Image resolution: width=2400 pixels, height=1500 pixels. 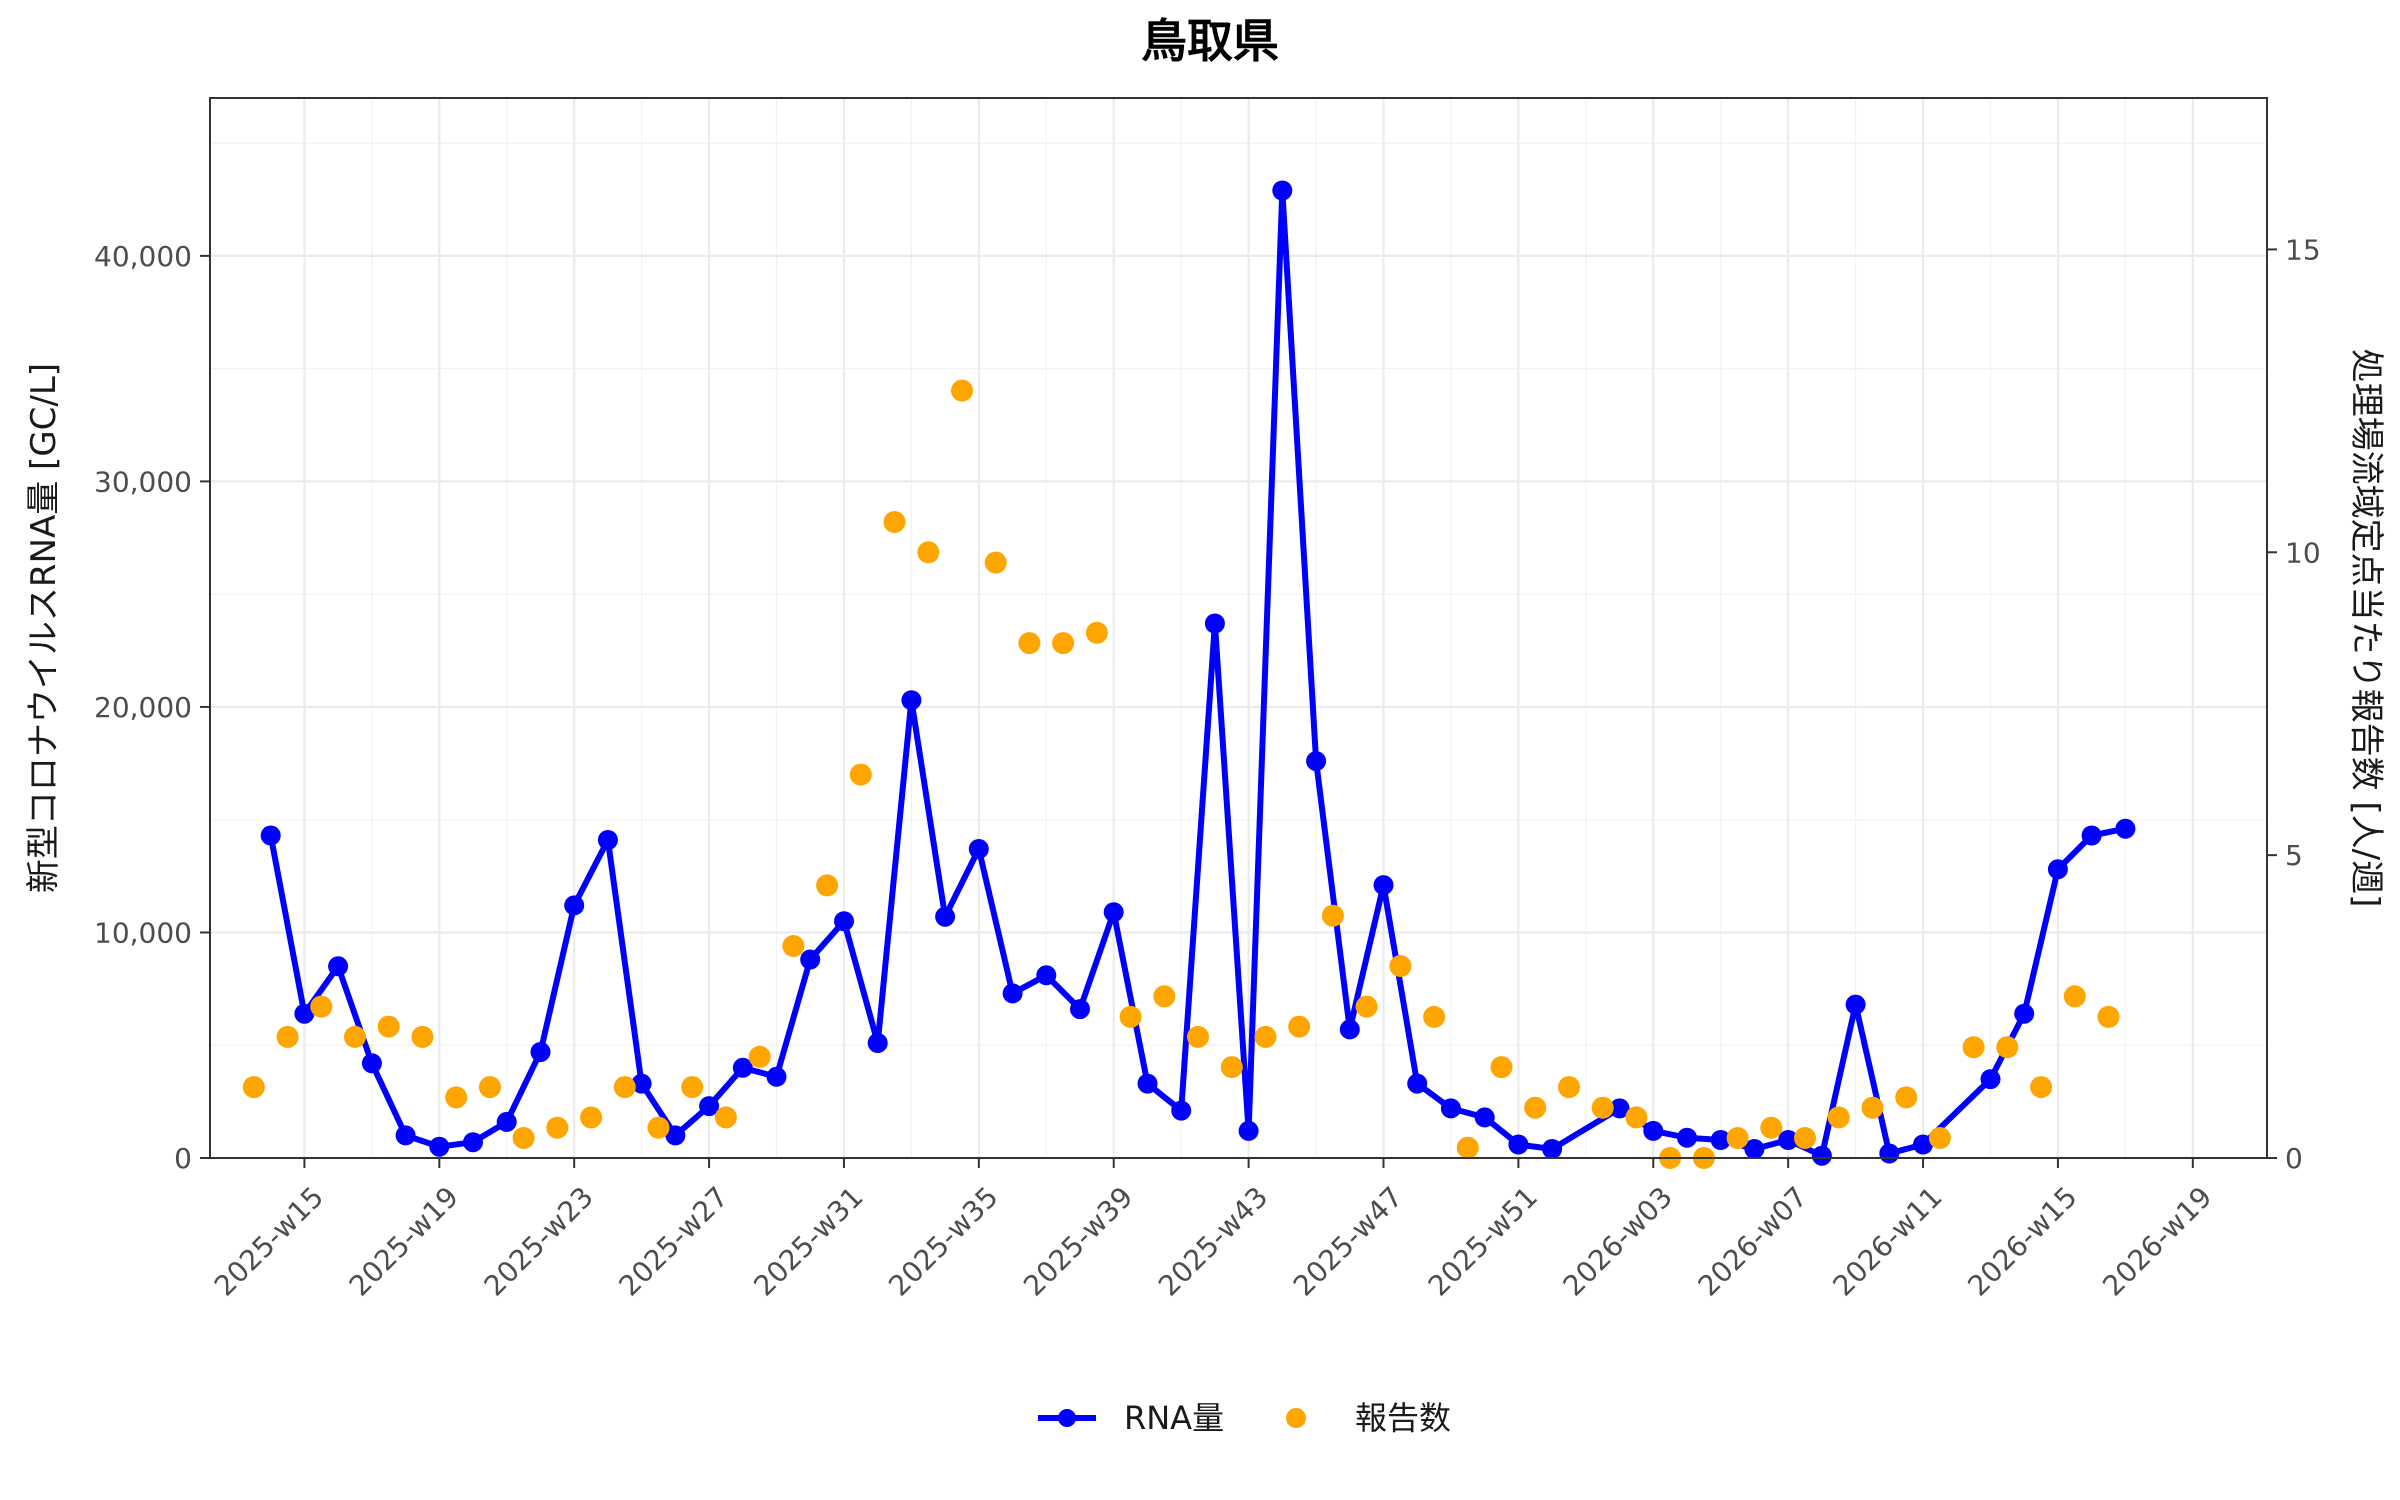 I want to click on x-tick-label: 2025-w27, so click(x=673, y=1241).